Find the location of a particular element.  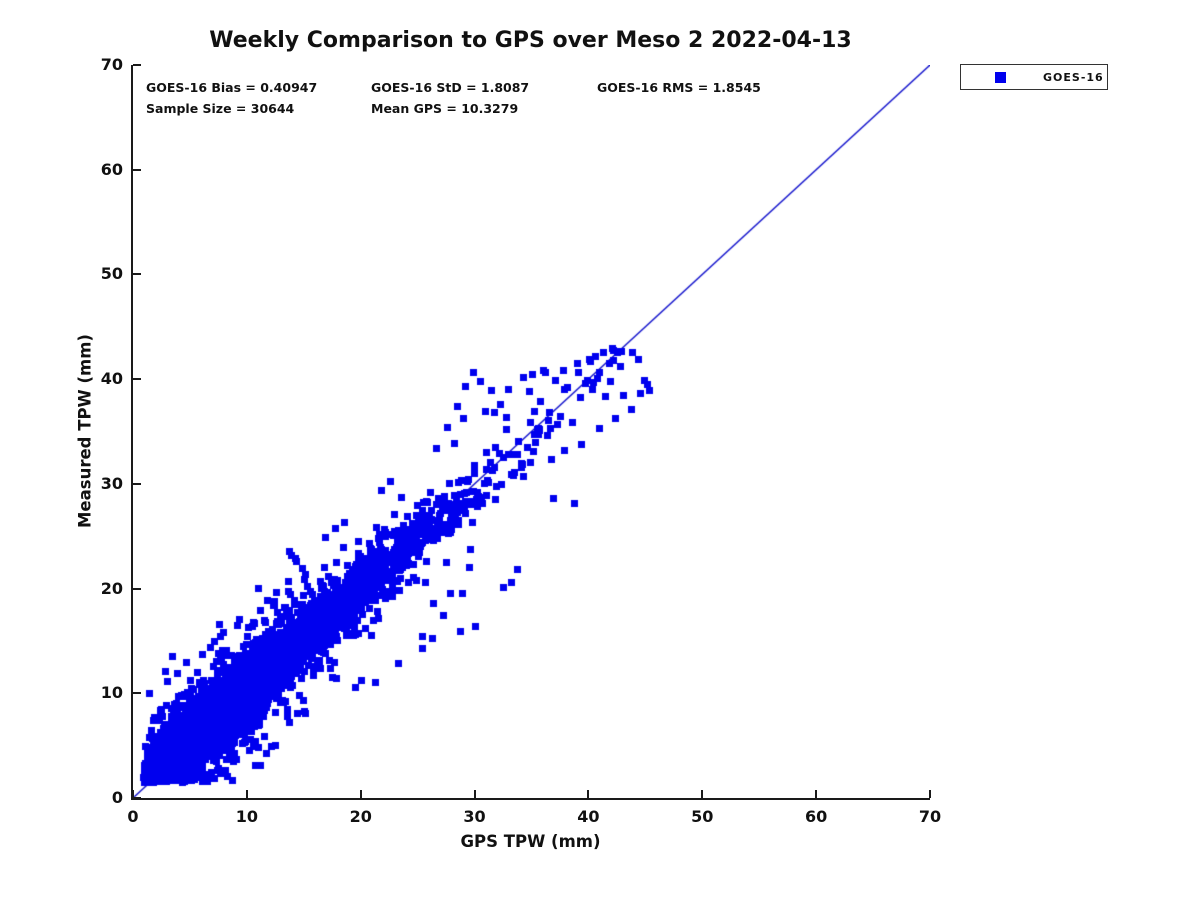

y-tick-label: 50 is located at coordinates (111, 274).